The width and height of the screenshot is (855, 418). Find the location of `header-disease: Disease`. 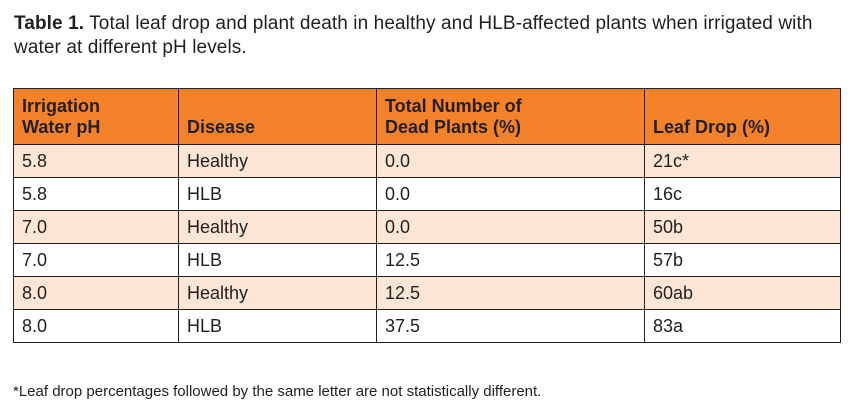

header-disease: Disease is located at coordinates (277, 116).